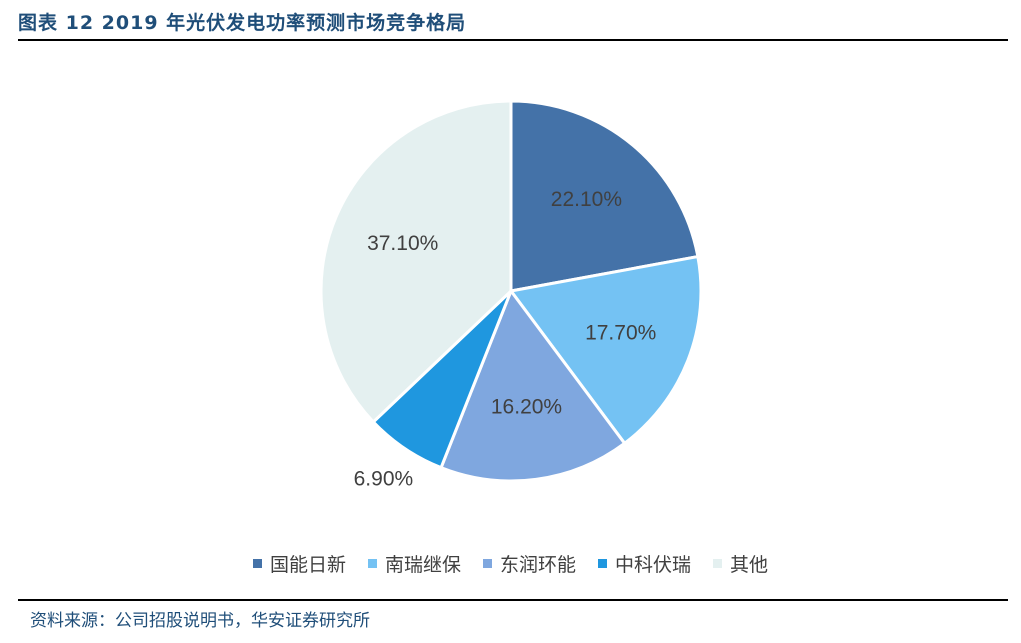  I want to click on figure-title: 图表 12 2019 年光伏发电功率预测市场竞争格局, so click(242, 23).